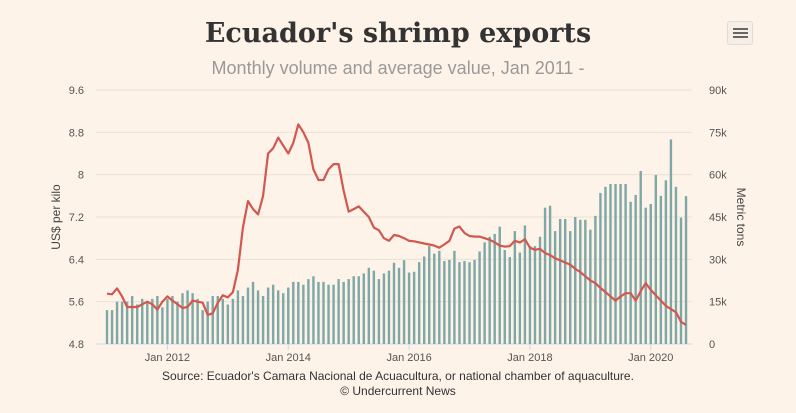 This screenshot has width=796, height=413. I want to click on y-right-tick-label: 15k, so click(718, 303).